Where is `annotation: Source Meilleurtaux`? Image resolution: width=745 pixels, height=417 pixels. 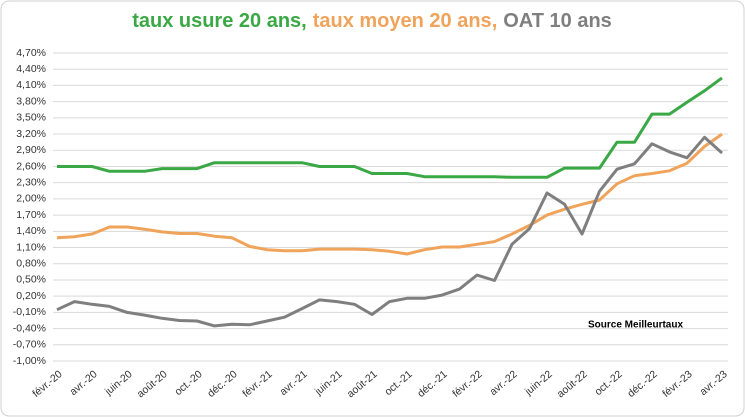 annotation: Source Meilleurtaux is located at coordinates (635, 325).